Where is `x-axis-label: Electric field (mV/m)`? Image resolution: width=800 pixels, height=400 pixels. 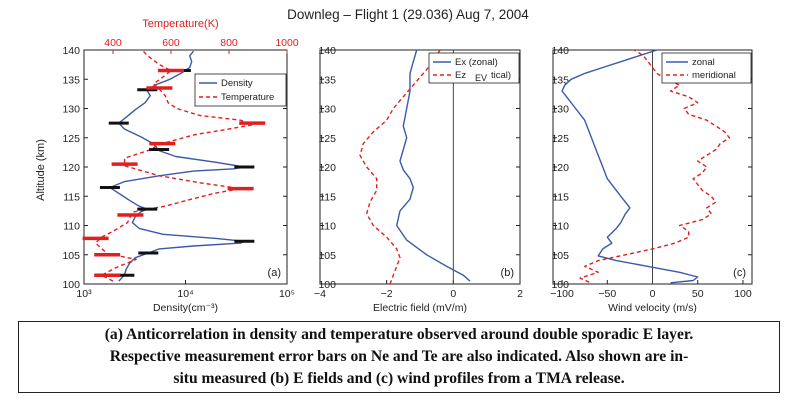 x-axis-label: Electric field (mV/m) is located at coordinates (420, 308).